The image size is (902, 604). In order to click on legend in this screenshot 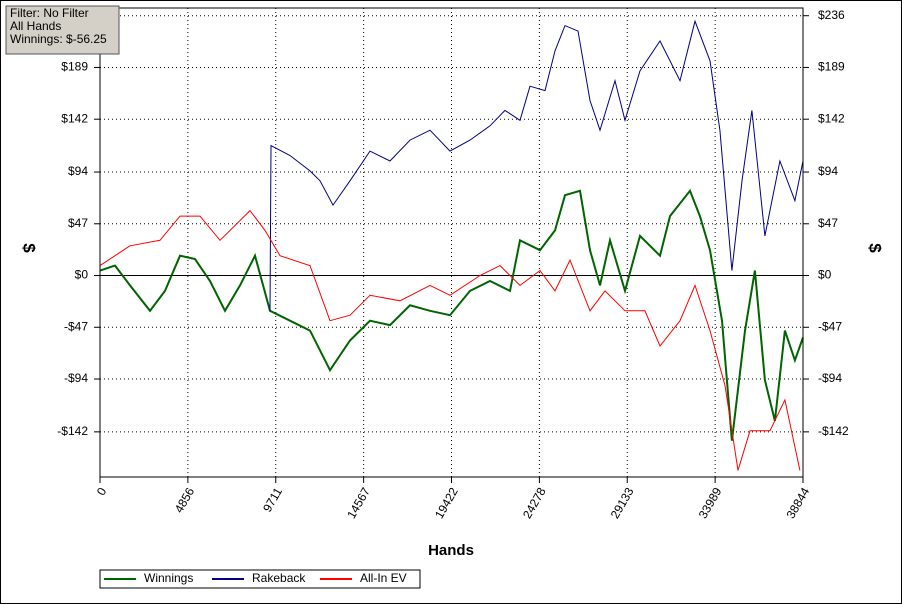, I will do `click(260, 579)`.